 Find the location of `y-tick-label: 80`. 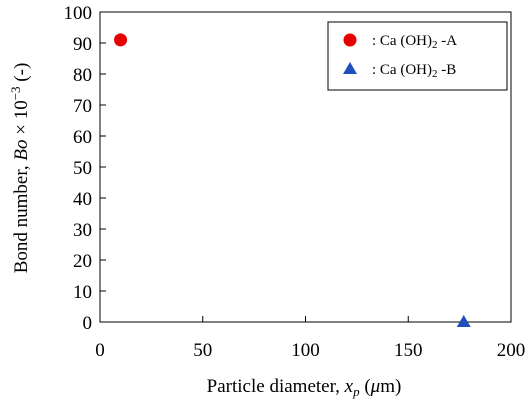

y-tick-label: 80 is located at coordinates (82, 75).